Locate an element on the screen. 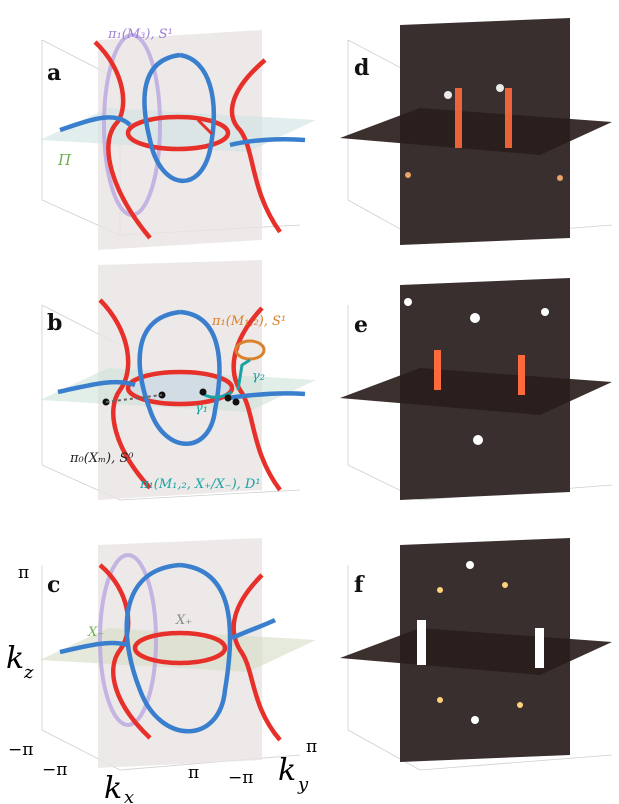 This screenshot has width=619, height=804. panel-a-red-curve-right is located at coordinates (255, 146).